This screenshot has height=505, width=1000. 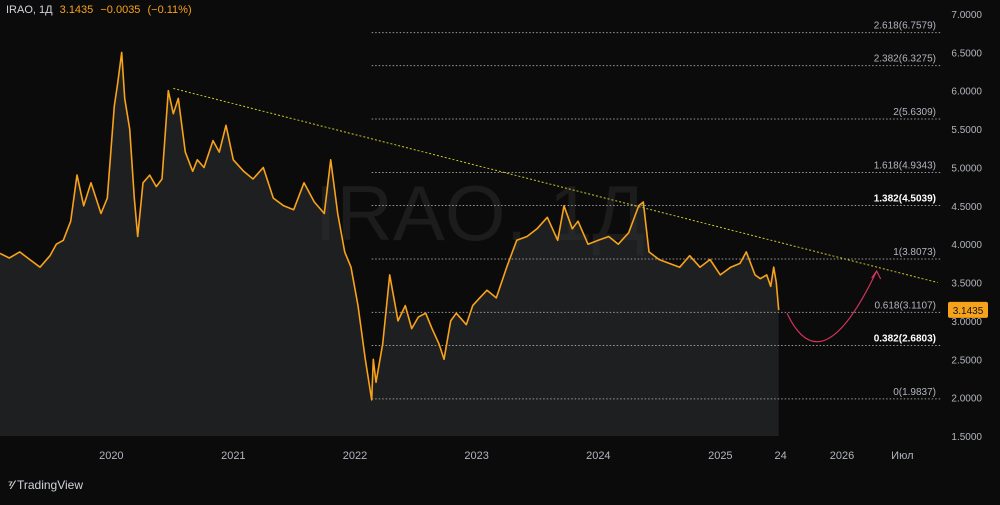 What do you see at coordinates (905, 26) in the screenshot?
I see `fib-level-label-0: 2.618(6.7579)` at bounding box center [905, 26].